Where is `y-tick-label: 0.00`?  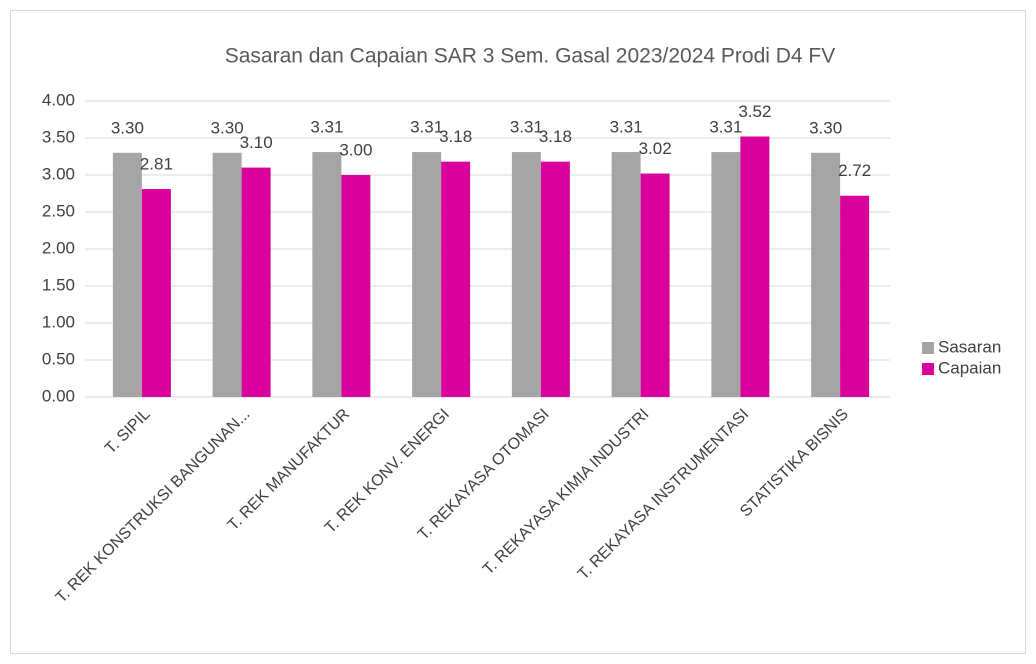 y-tick-label: 0.00 is located at coordinates (58, 395).